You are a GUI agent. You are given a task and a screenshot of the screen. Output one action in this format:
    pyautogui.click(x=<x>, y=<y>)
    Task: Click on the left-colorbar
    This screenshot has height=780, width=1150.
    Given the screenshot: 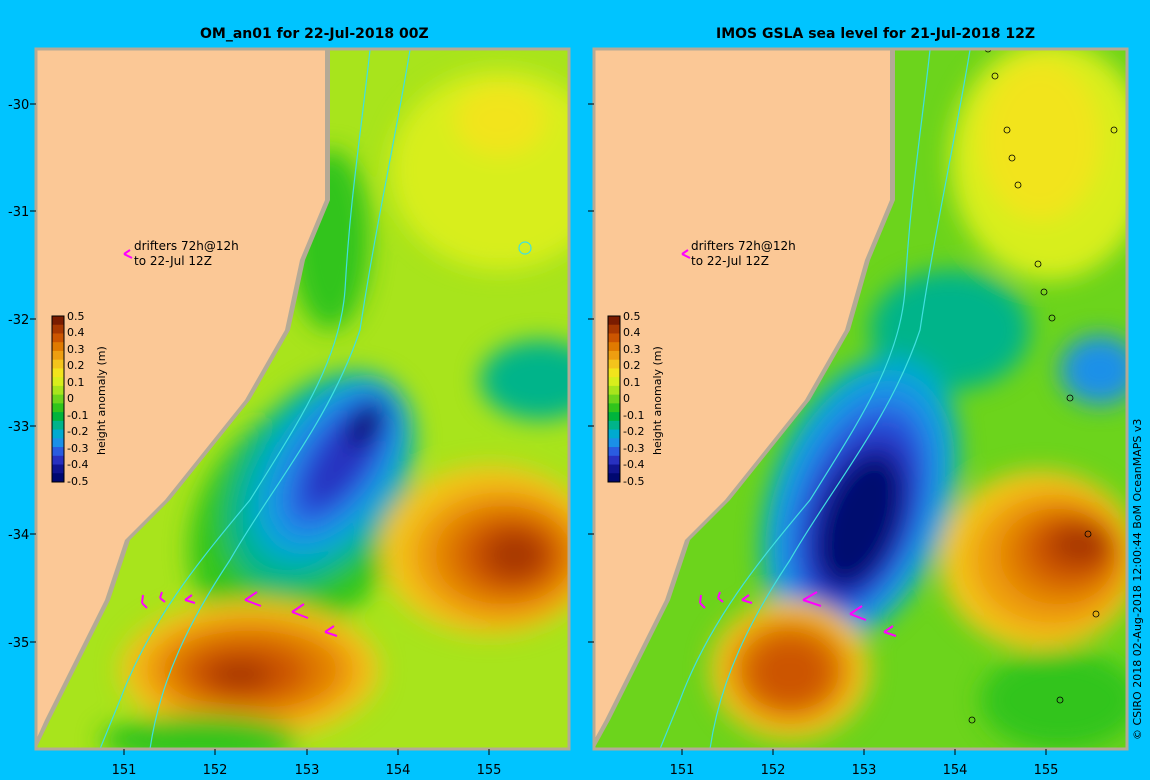 What is the action you would take?
    pyautogui.click(x=58, y=399)
    